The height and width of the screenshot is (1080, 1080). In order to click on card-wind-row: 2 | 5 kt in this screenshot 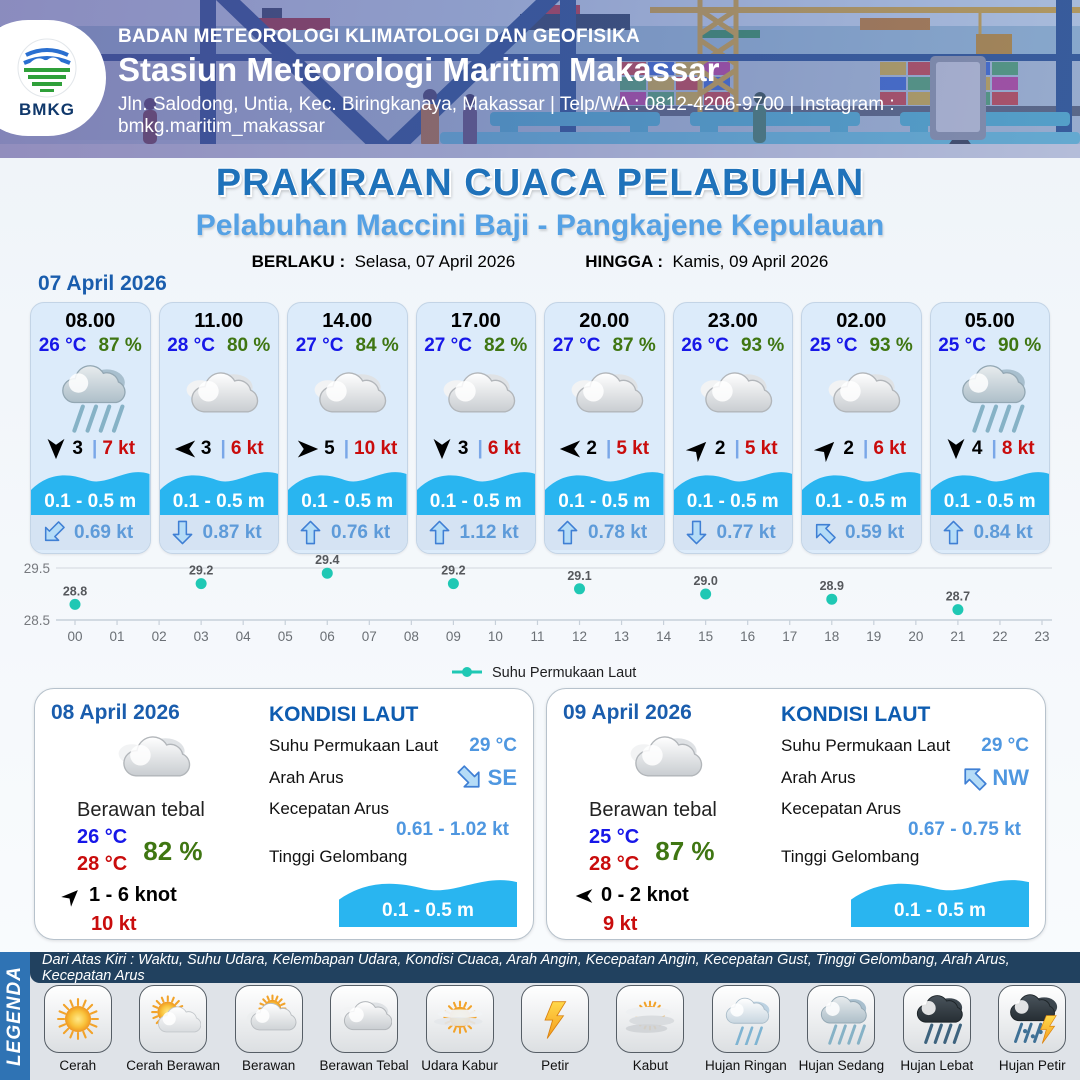, I will do `click(733, 448)`.